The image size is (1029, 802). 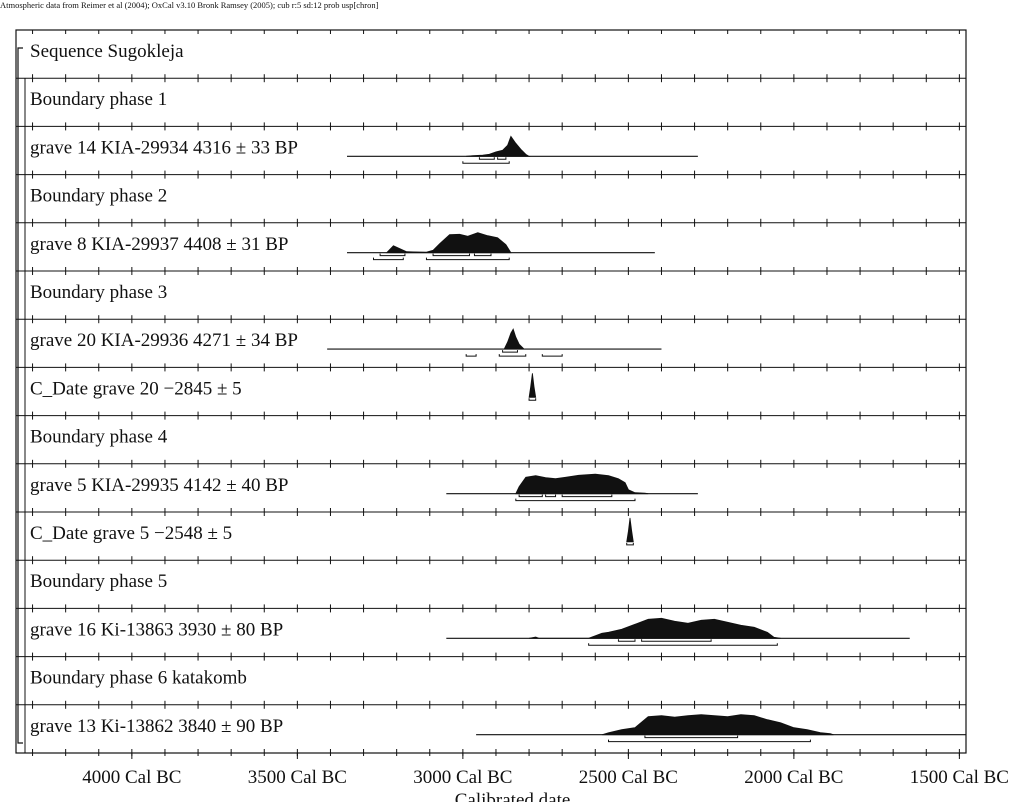 What do you see at coordinates (156, 726) in the screenshot?
I see `row-label: grave 13 Ki-13862 3840 ± 90 BP` at bounding box center [156, 726].